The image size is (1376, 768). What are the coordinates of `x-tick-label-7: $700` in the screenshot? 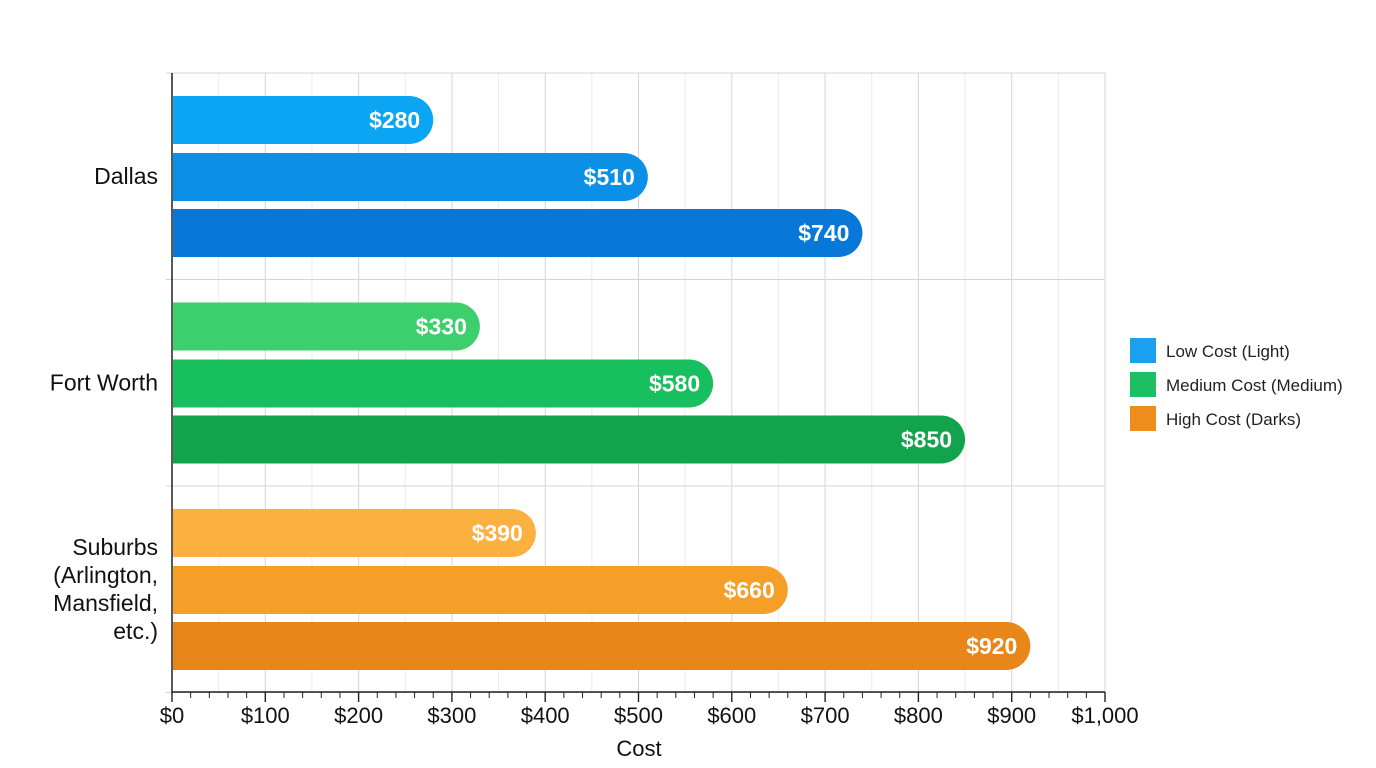 It's located at (825, 715).